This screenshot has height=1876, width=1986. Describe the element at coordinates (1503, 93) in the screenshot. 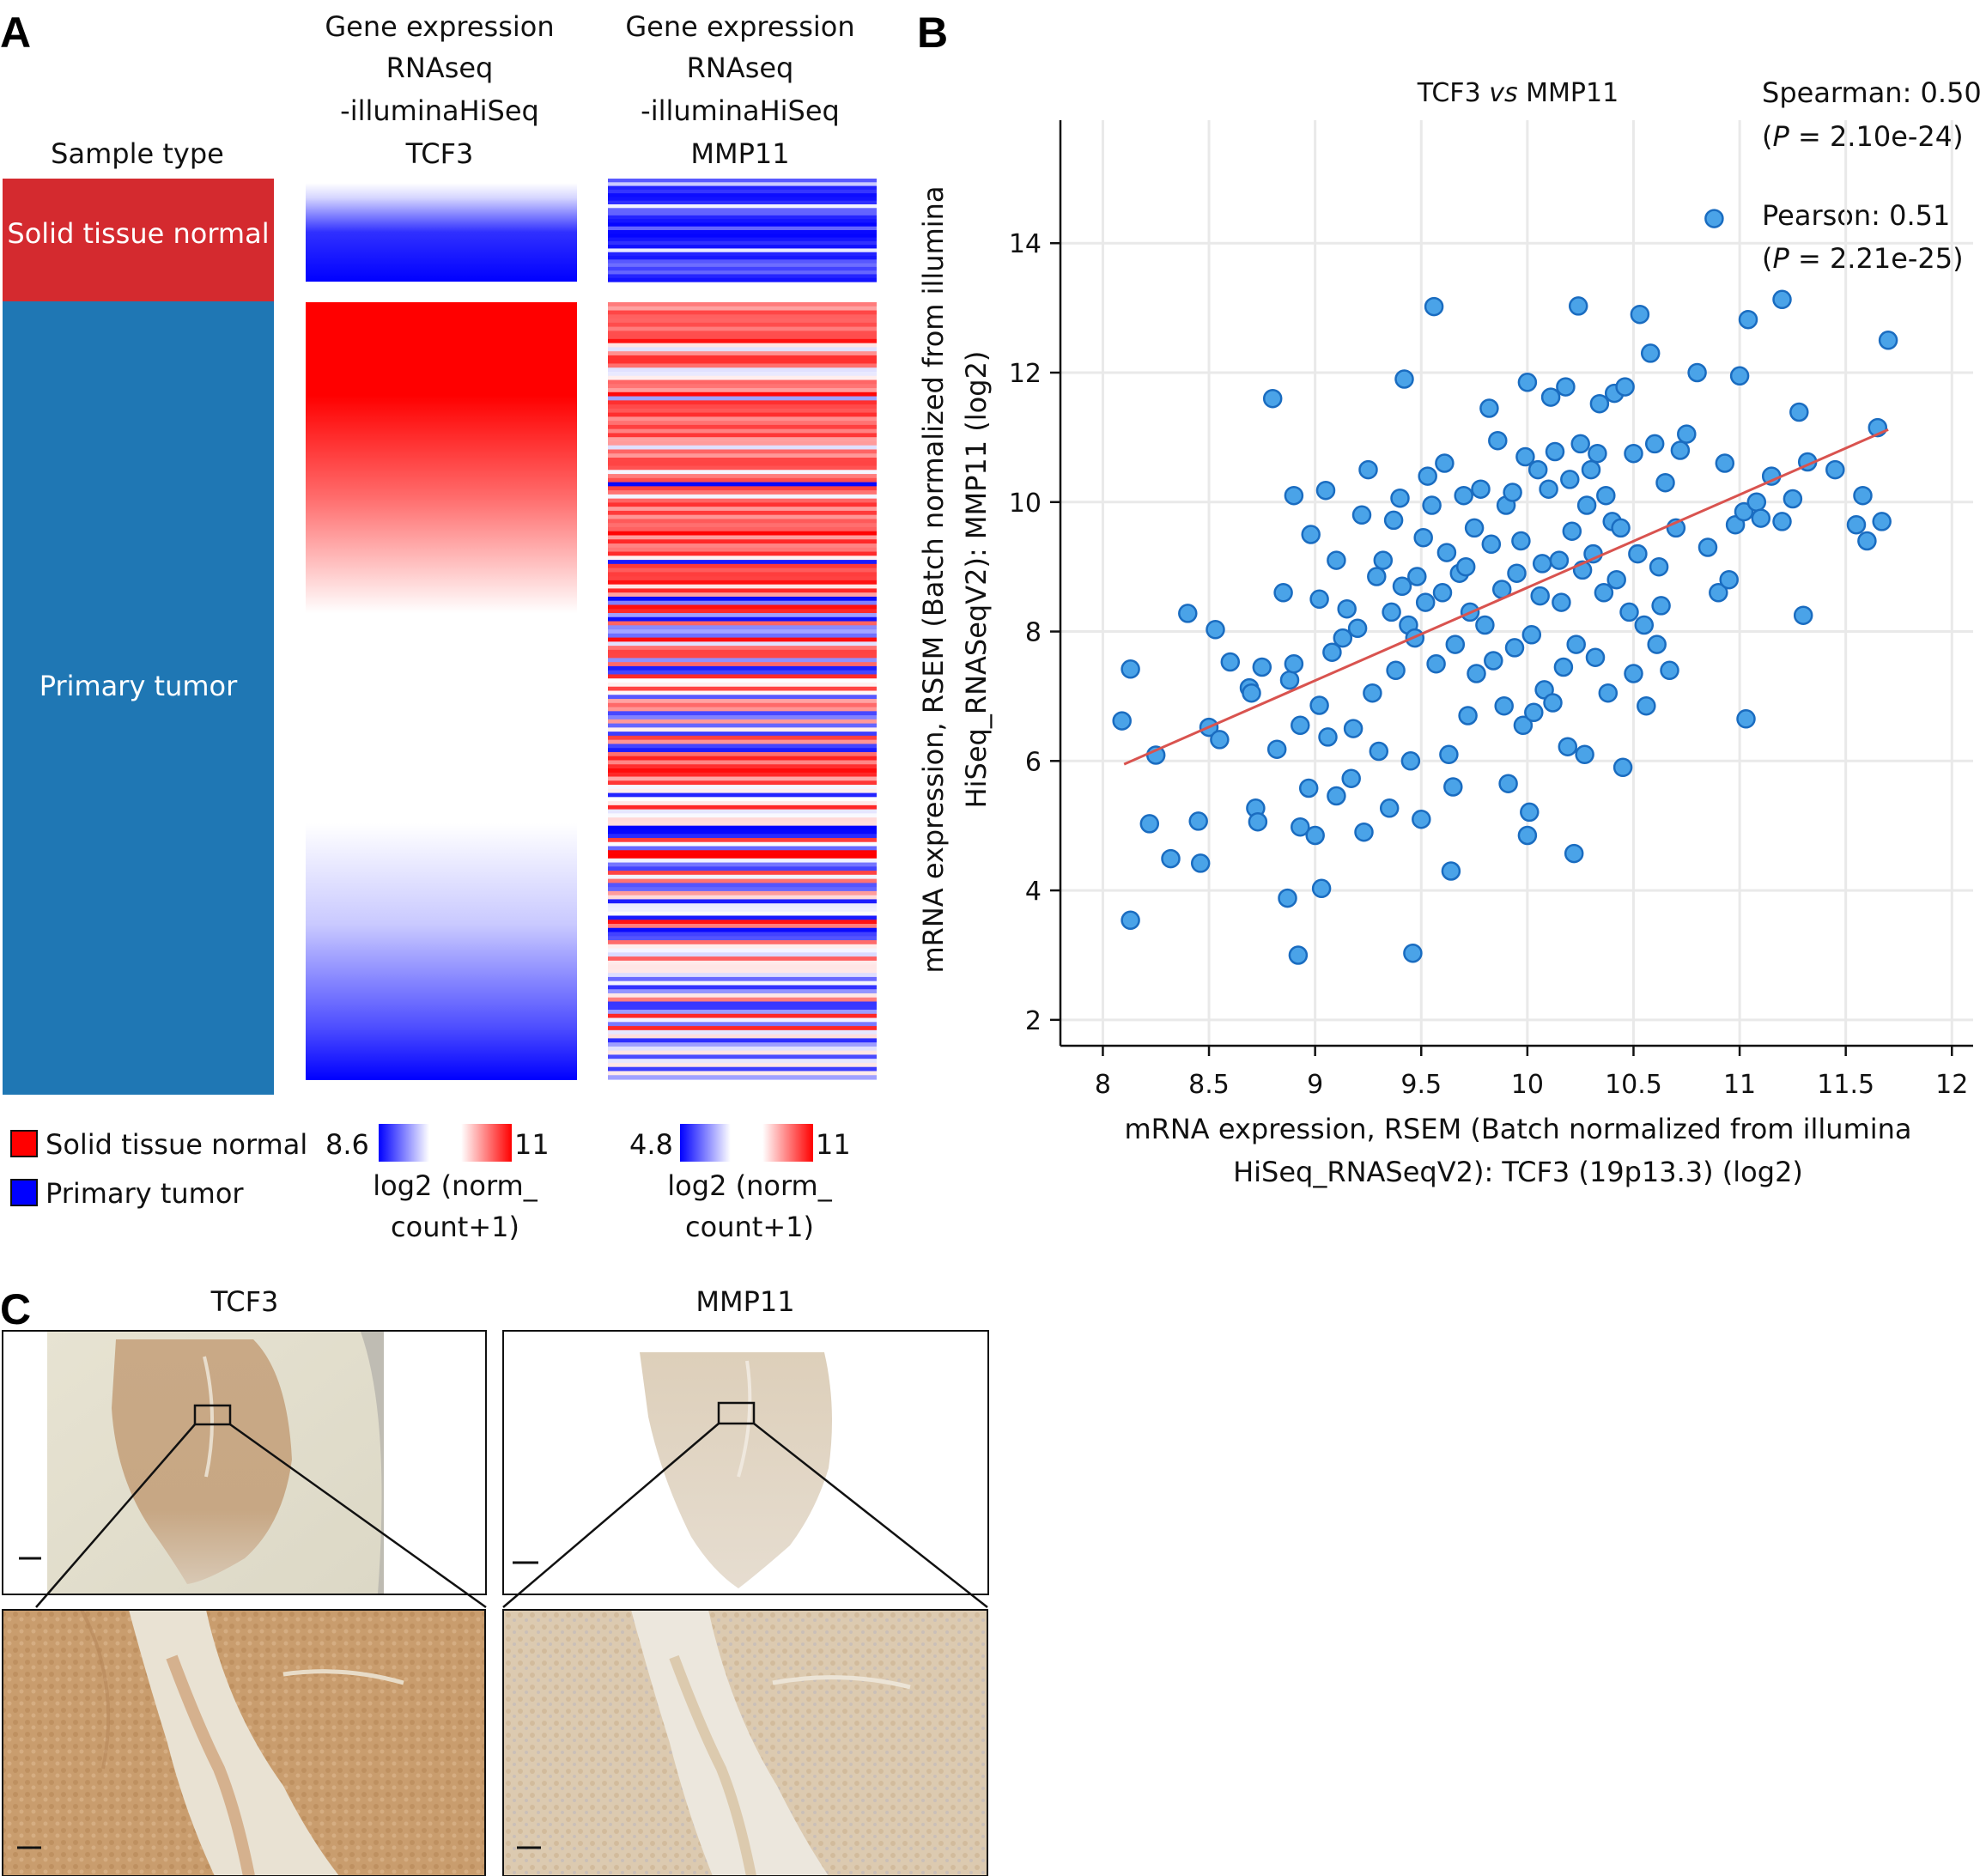

I see `chart-title-vs: vs` at that location.